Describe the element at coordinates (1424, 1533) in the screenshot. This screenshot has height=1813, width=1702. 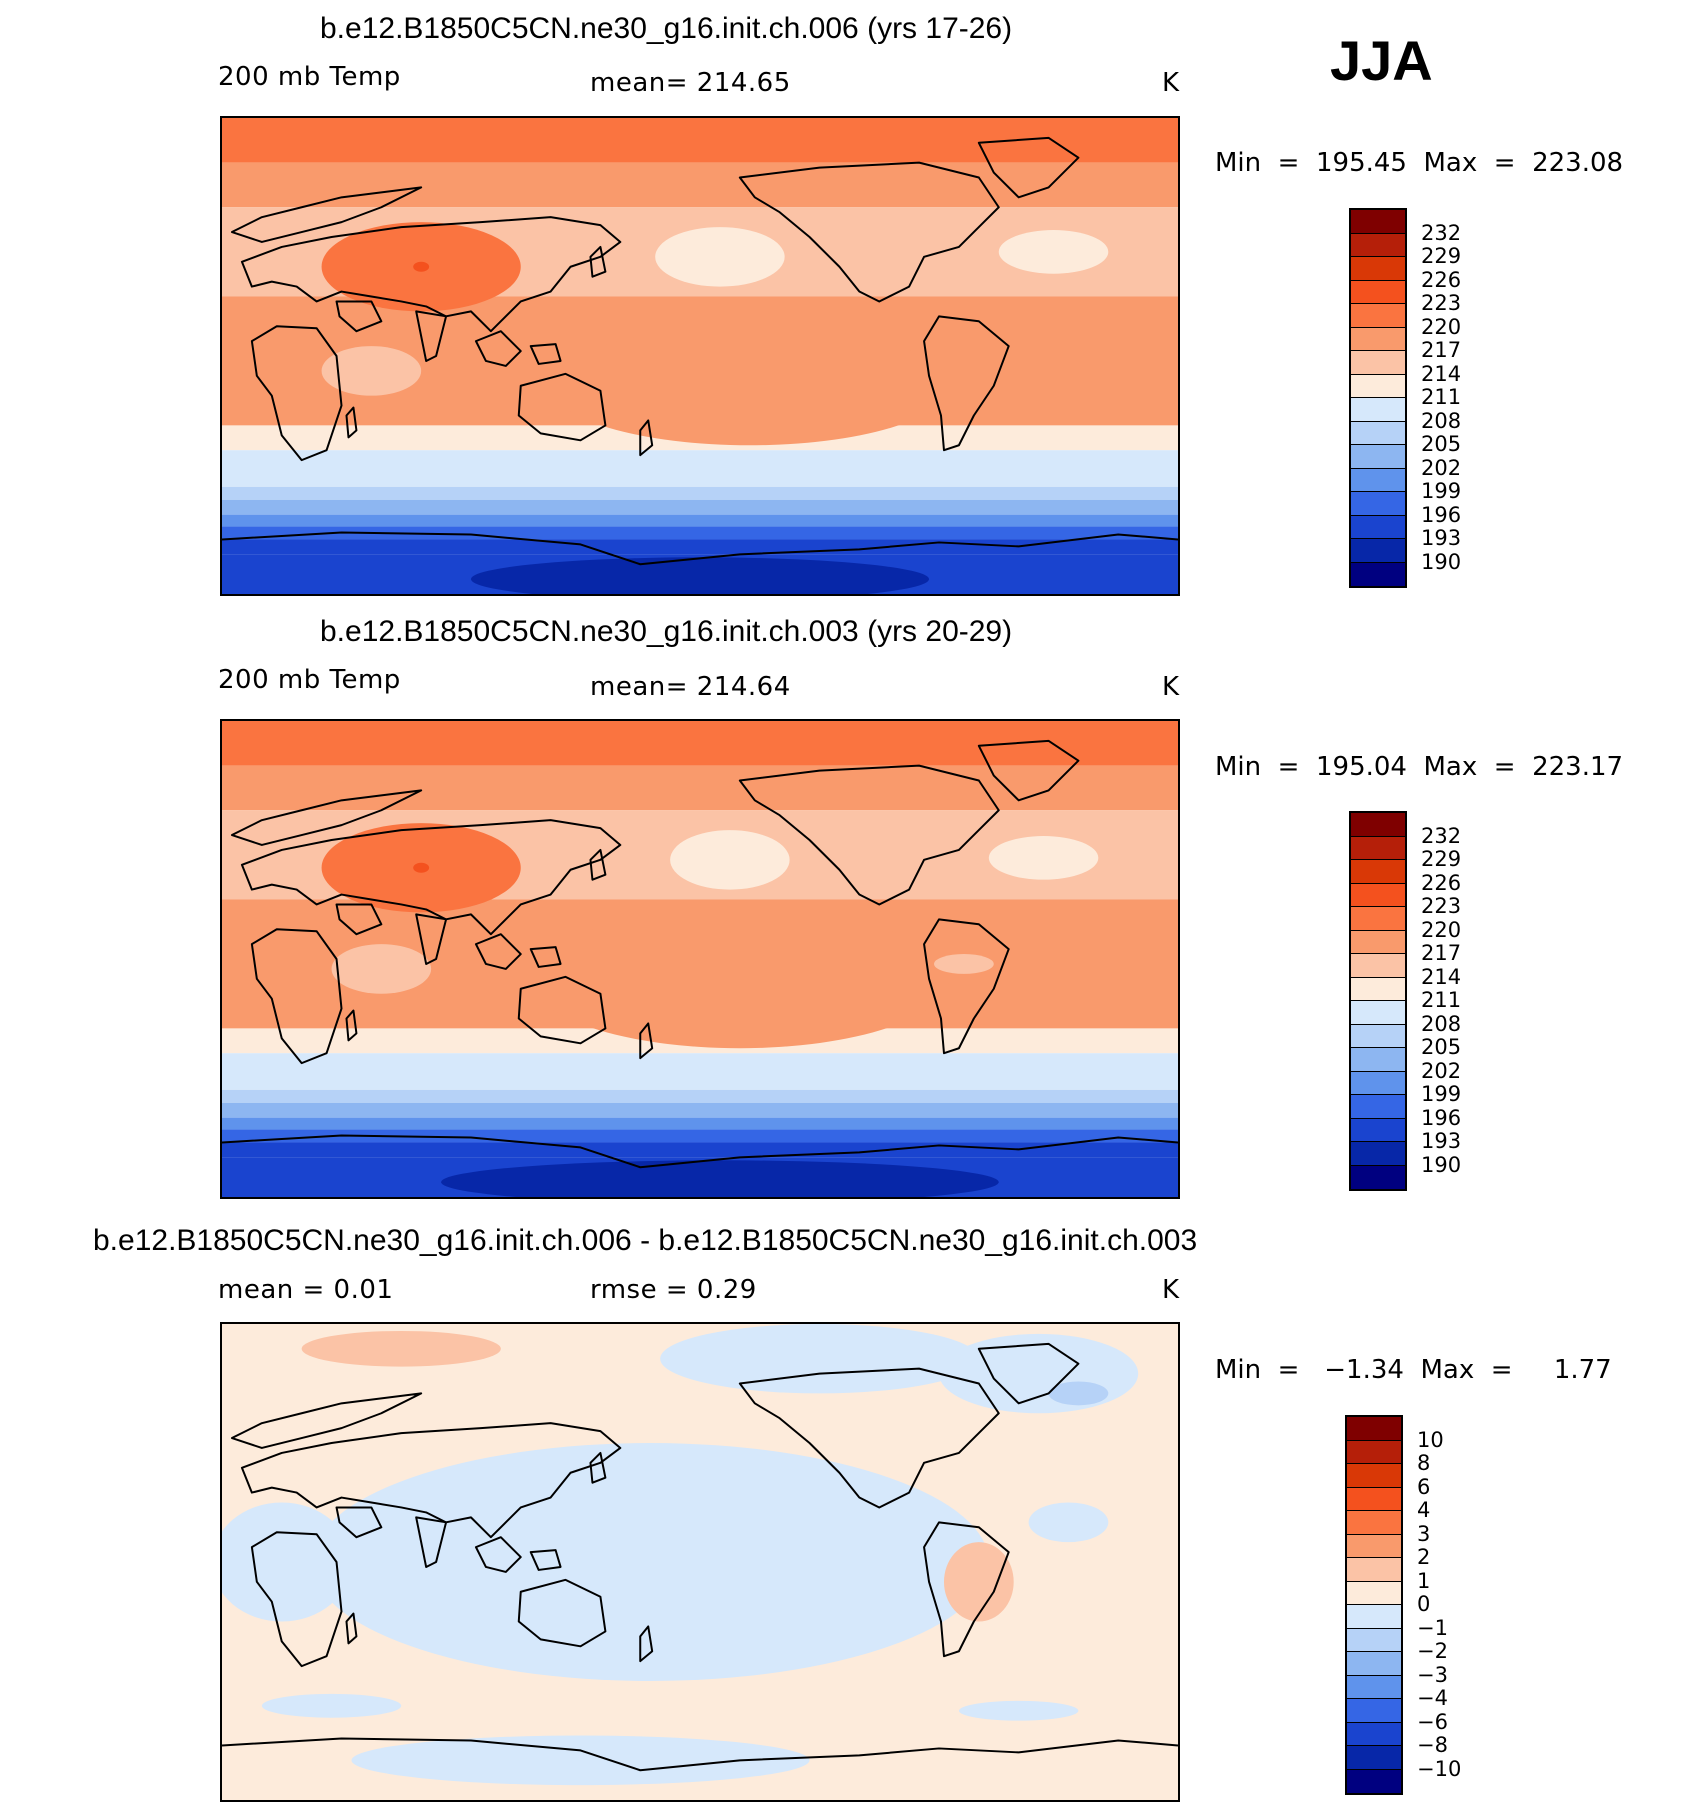
I see `colorbar-tick-label: 3` at that location.